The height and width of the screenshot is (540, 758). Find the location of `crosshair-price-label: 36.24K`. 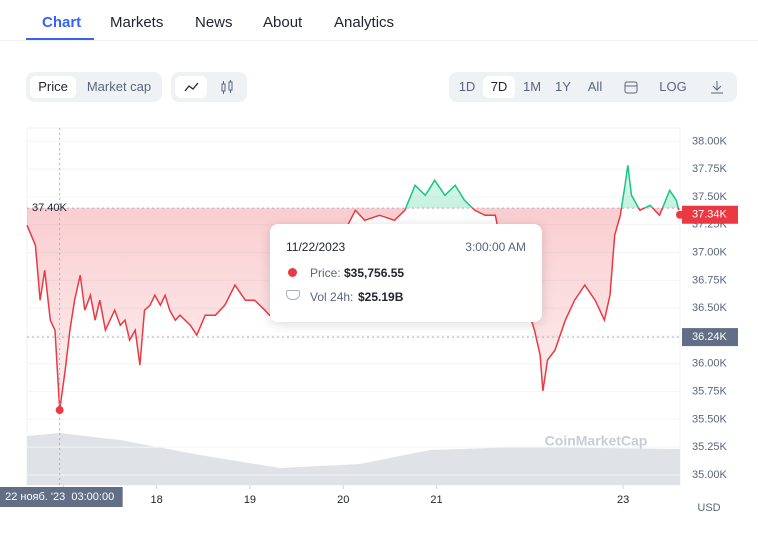

crosshair-price-label: 36.24K is located at coordinates (710, 337).